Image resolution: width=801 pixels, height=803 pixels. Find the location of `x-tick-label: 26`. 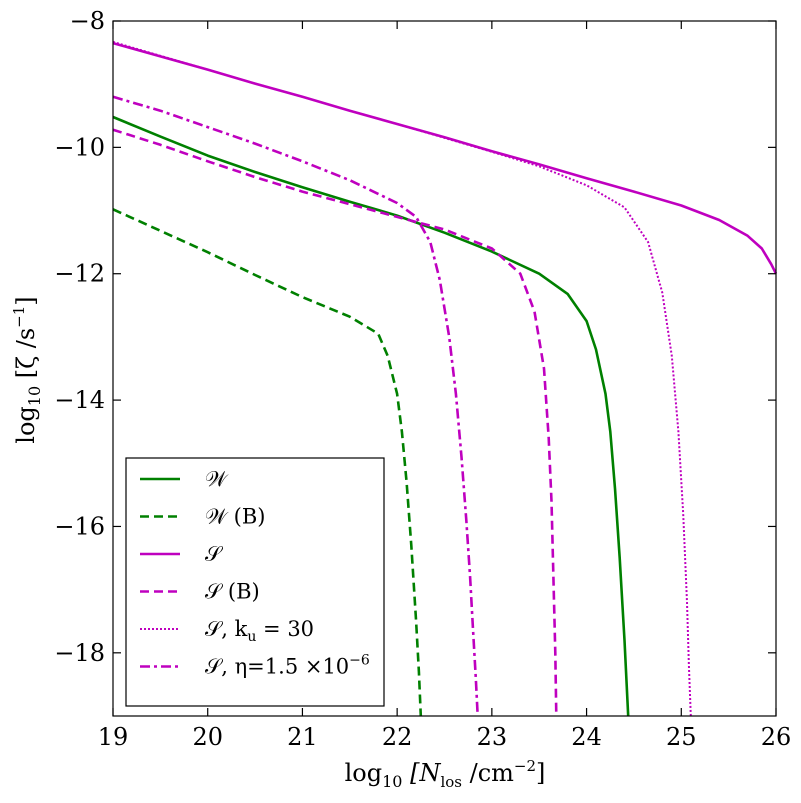

x-tick-label: 26 is located at coordinates (776, 737).